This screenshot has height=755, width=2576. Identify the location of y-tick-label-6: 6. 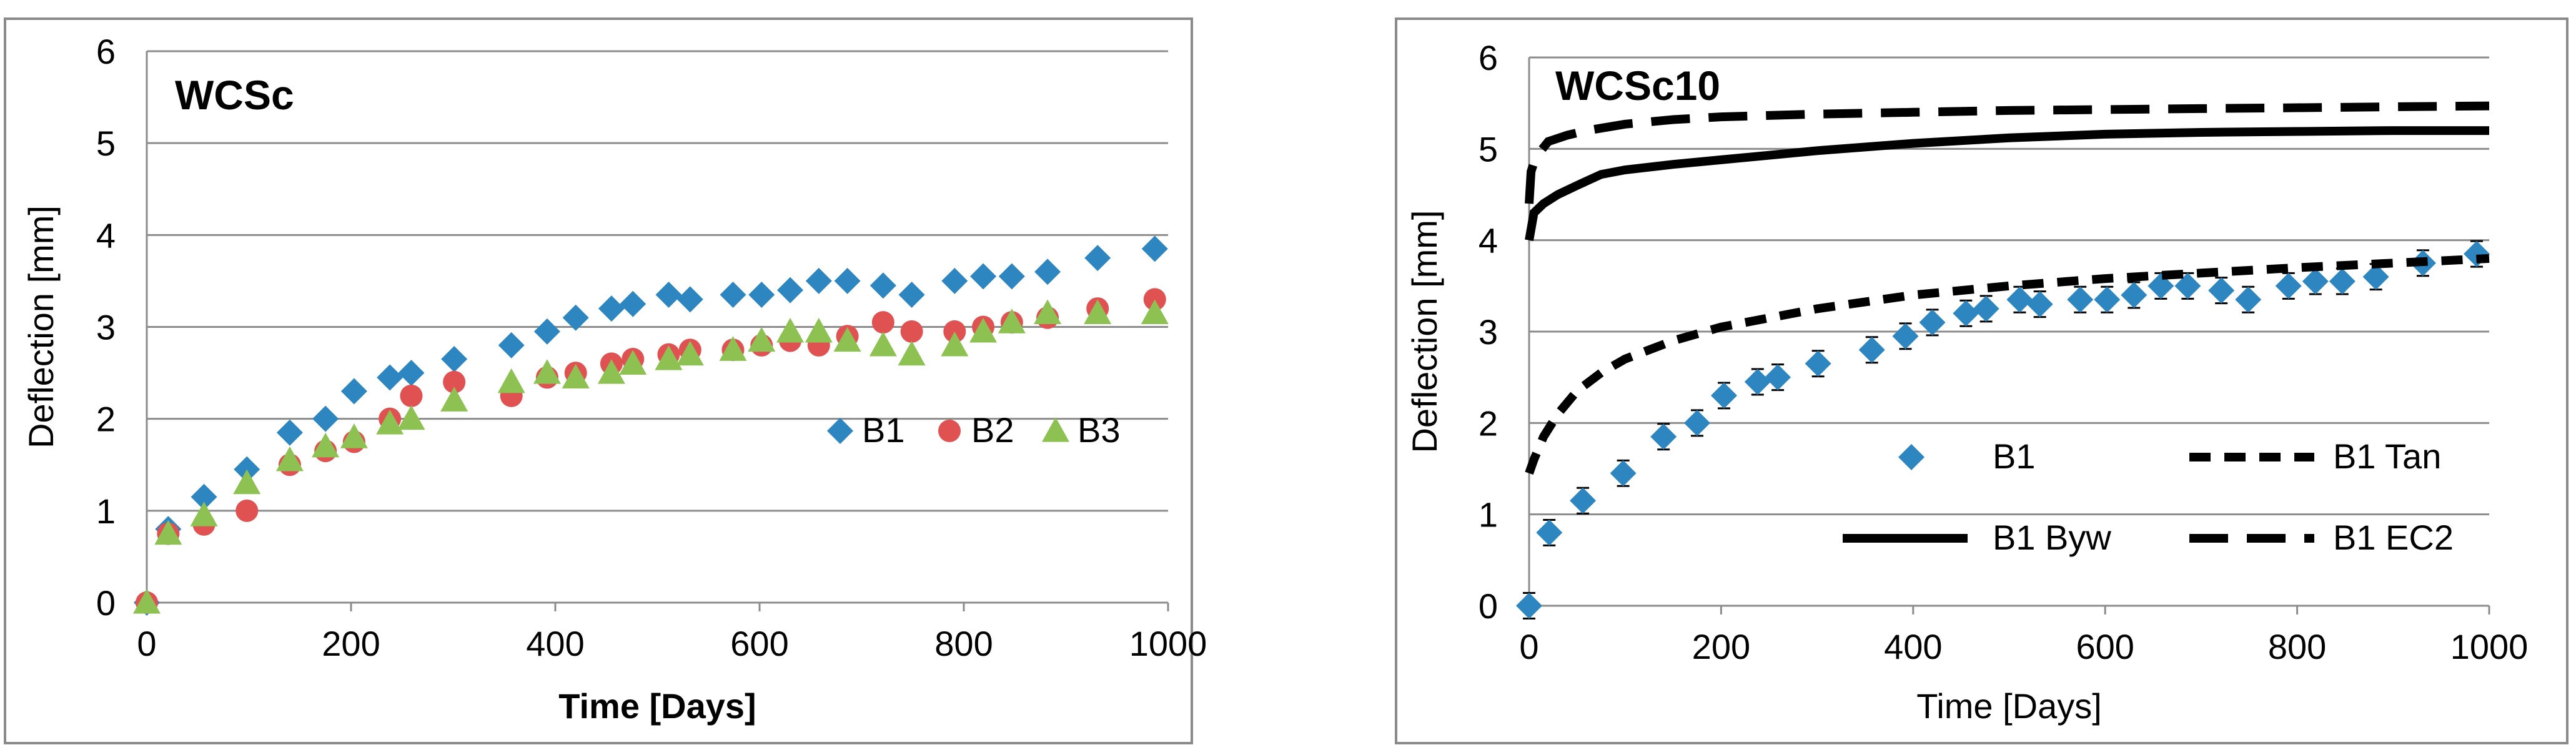
(106, 51).